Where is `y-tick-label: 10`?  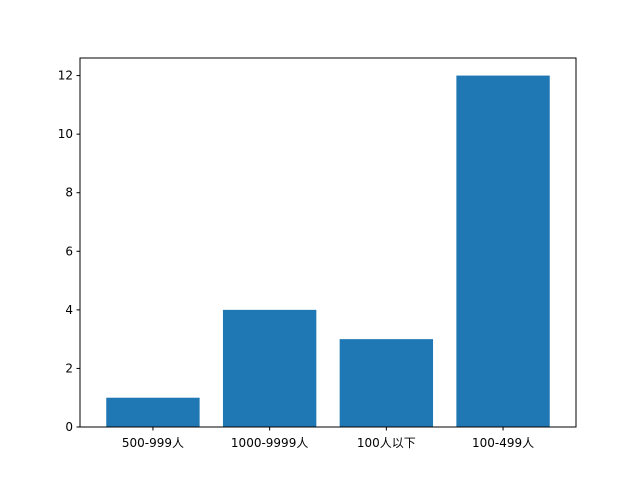
y-tick-label: 10 is located at coordinates (65, 134).